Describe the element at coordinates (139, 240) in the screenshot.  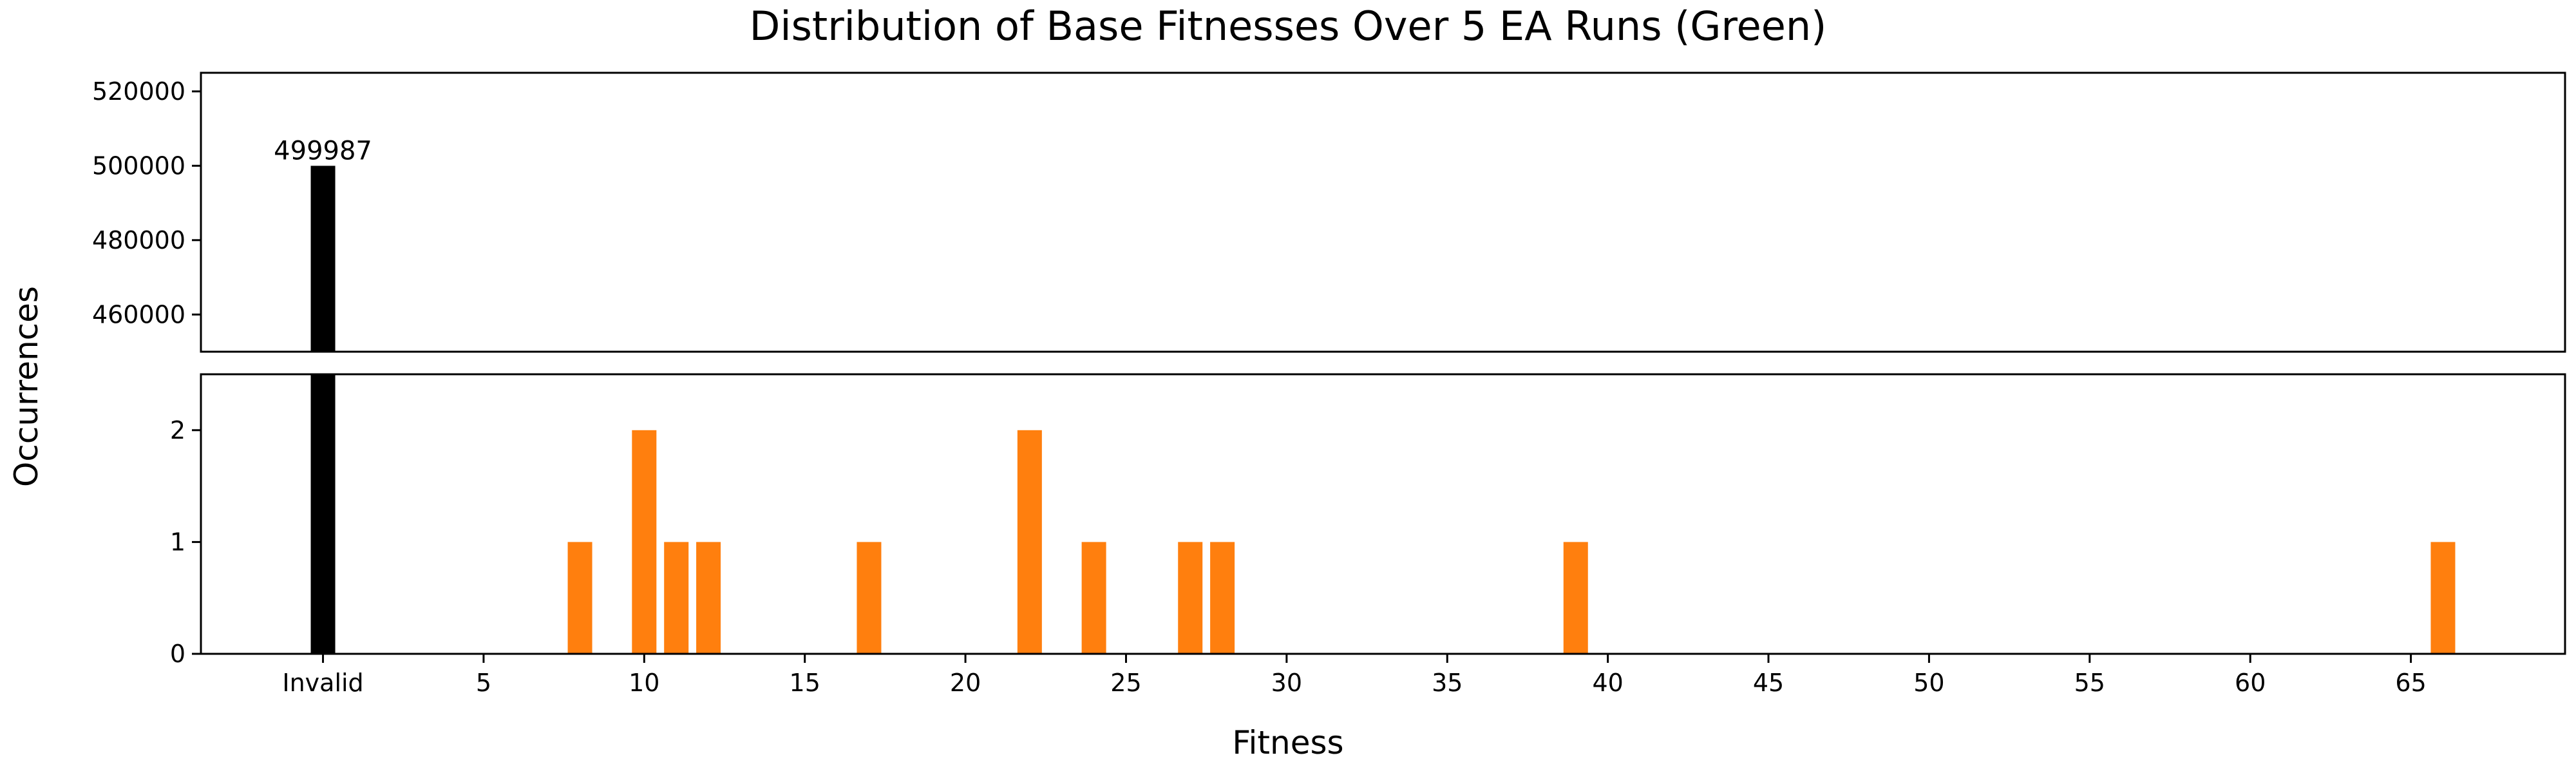
I see `y-tick-label: 480000` at that location.